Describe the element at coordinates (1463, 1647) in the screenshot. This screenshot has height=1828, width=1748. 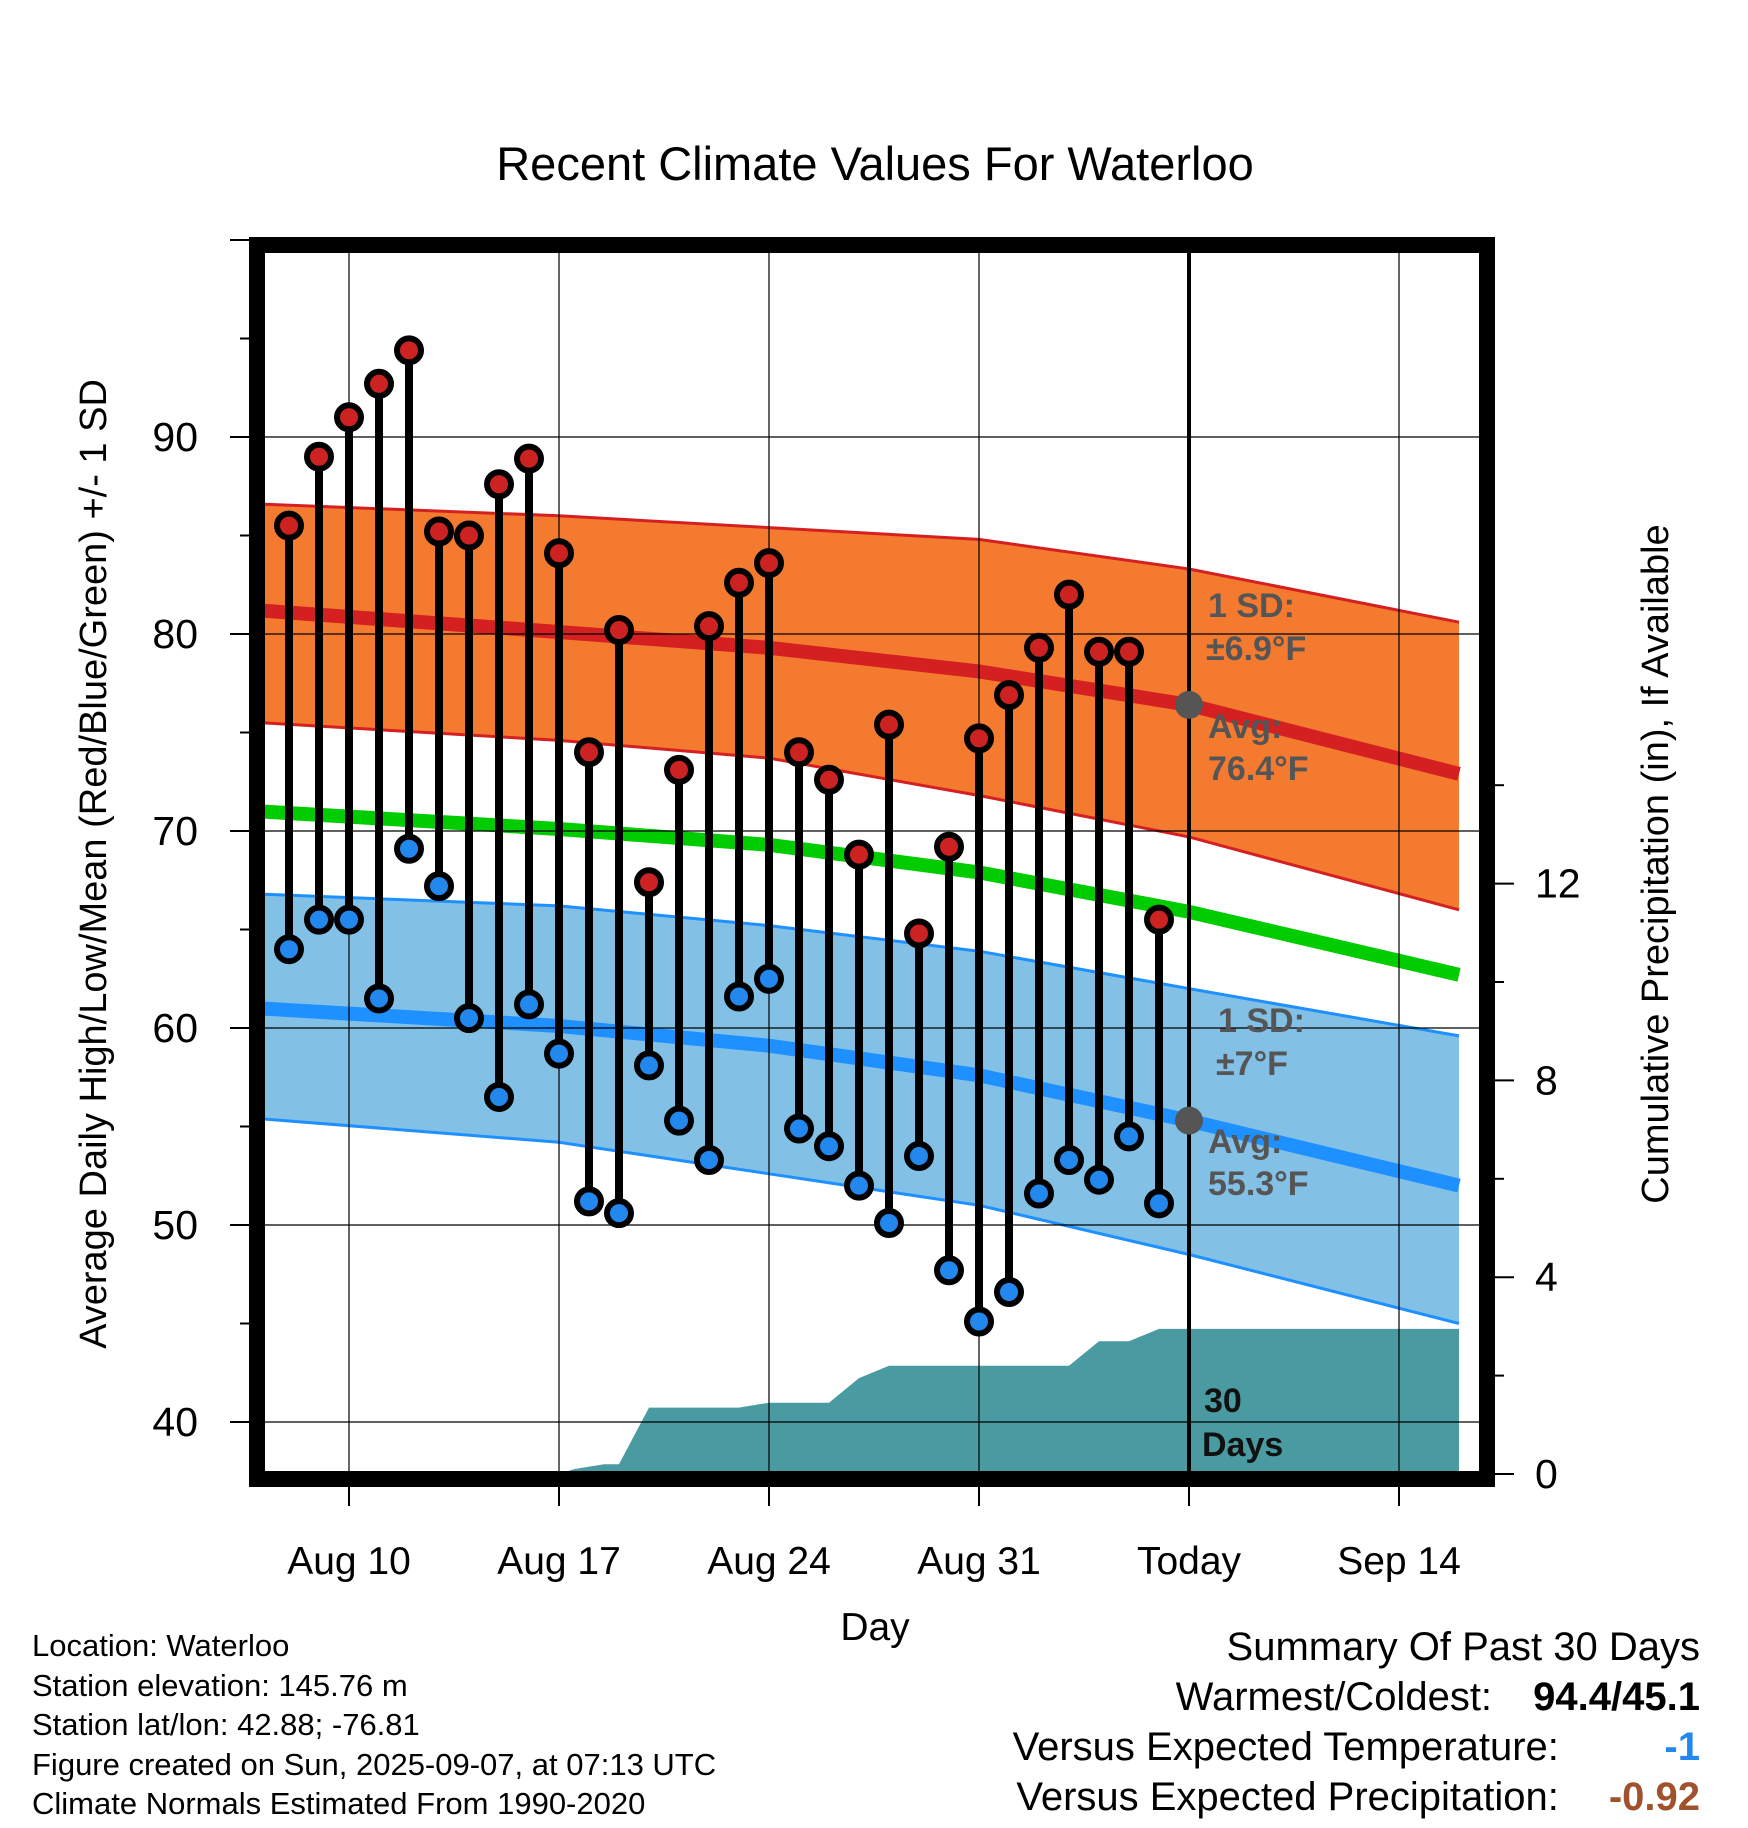
I see `summary-title: Summary Of Past 30 Days` at that location.